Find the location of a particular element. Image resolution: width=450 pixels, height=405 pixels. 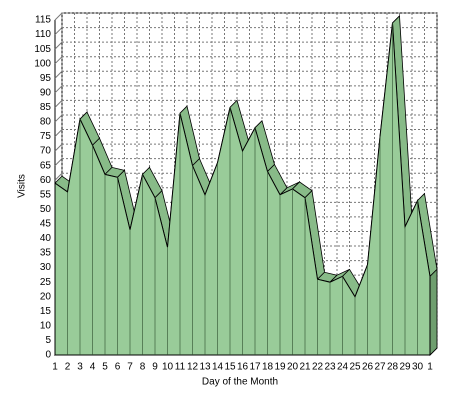

x-tick-label: 15 is located at coordinates (230, 367).